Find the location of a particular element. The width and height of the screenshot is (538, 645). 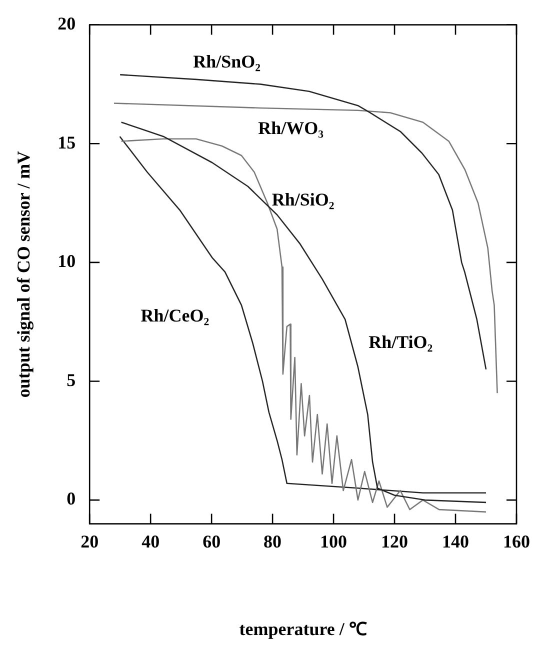

series-label: Rh/SnO₂ is located at coordinates (227, 61).